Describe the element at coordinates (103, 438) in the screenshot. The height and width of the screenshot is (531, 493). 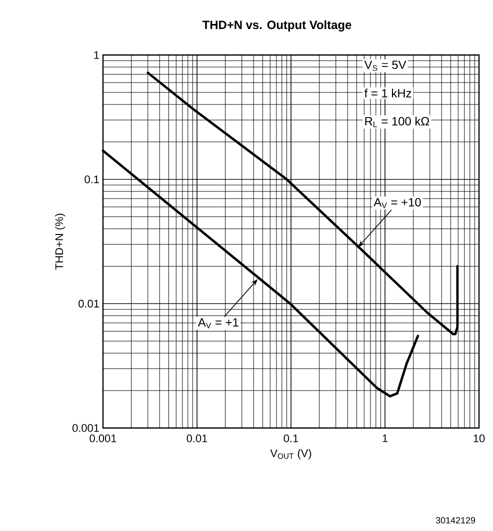
I see `x-tick-label: 0.001` at that location.